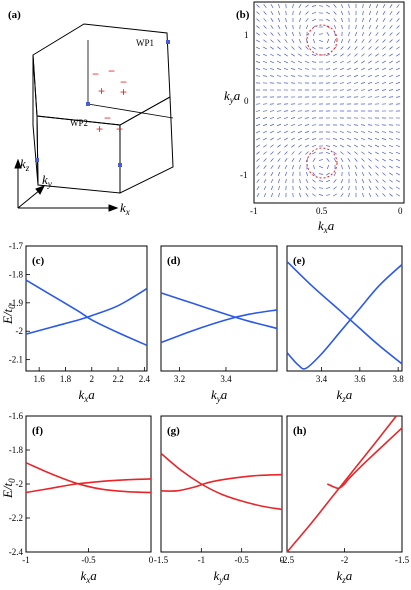  Describe the element at coordinates (89, 576) in the screenshot. I see `x-axis-label: kxa` at that location.